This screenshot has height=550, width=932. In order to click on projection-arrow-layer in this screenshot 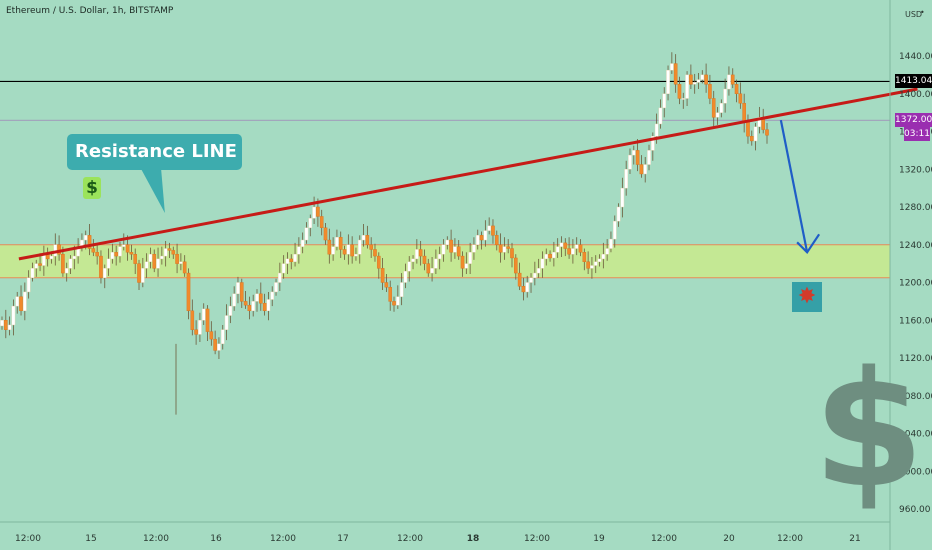, I will do `click(800, 187)`.